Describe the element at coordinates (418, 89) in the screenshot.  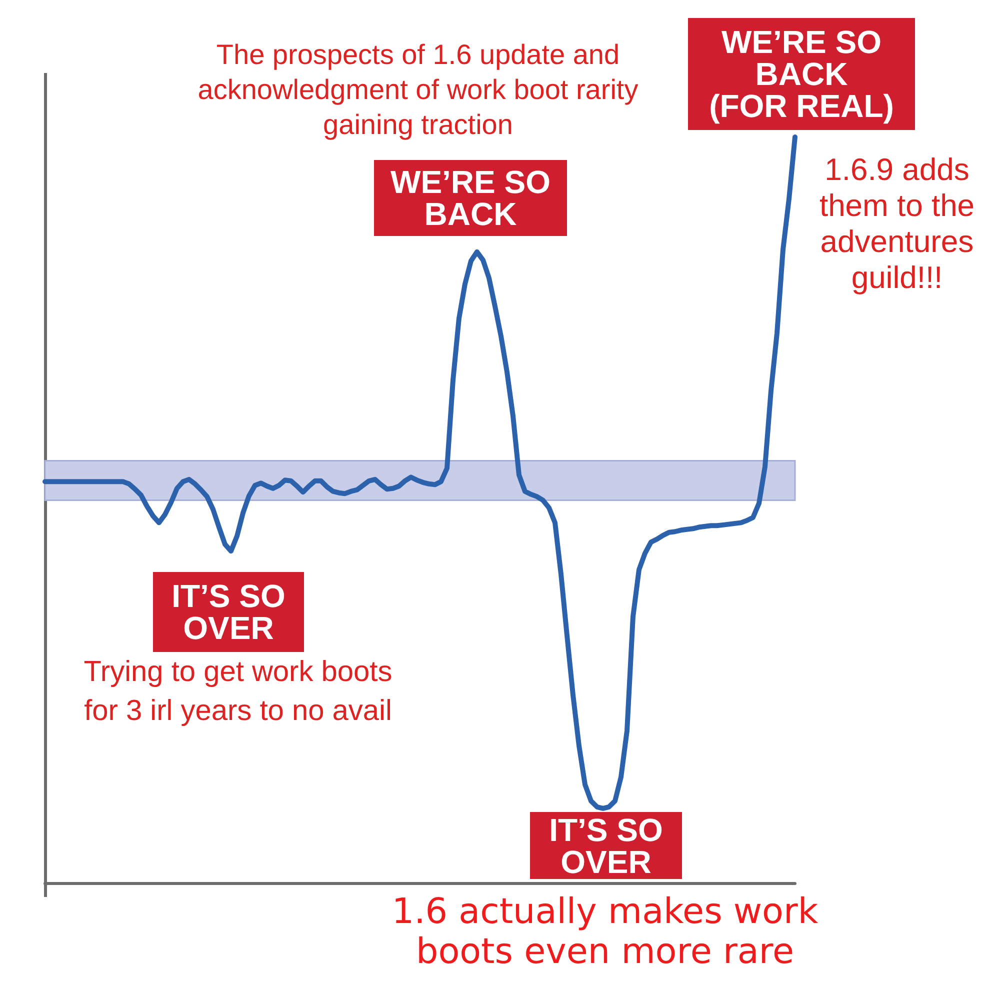
I see `annotation: The prospects of 1.6 update and acknowledgment of work boot rarity gaining traction` at that location.